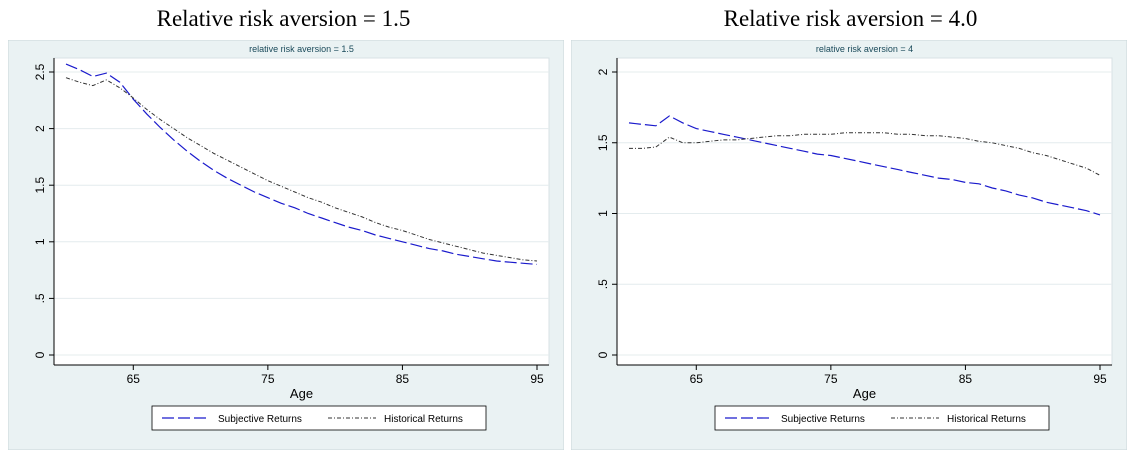  What do you see at coordinates (283, 18) in the screenshot?
I see `figure-title-left: Relative risk aversion = 1.5` at bounding box center [283, 18].